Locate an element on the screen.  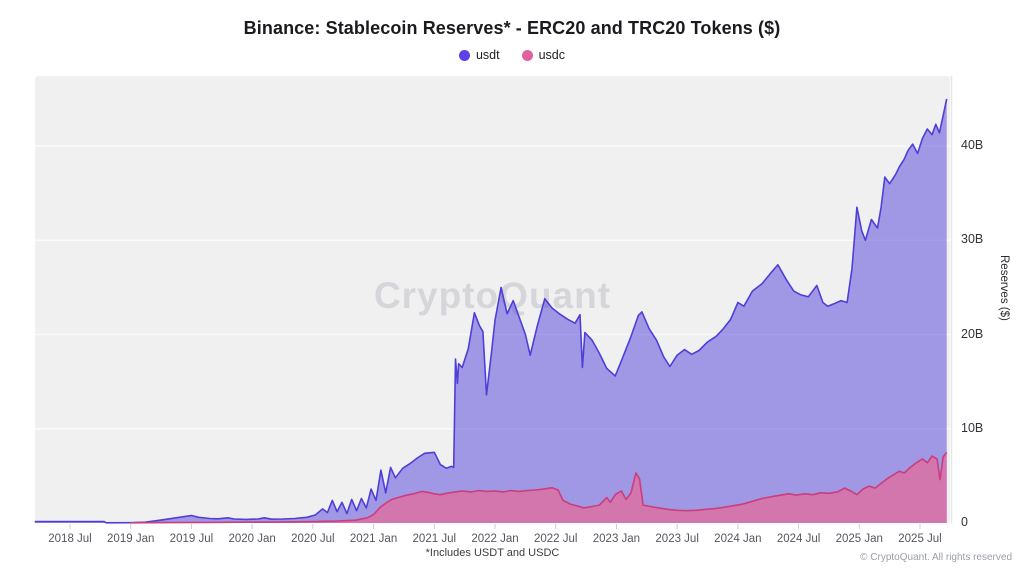
x-tick-label: 2021 Jan is located at coordinates (373, 539).